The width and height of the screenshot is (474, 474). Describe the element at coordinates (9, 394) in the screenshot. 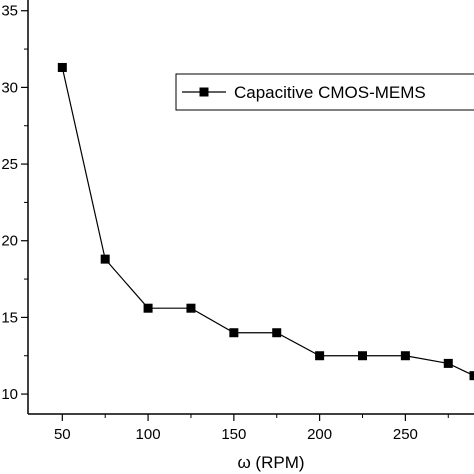

I see `y-tick-label: 10` at that location.